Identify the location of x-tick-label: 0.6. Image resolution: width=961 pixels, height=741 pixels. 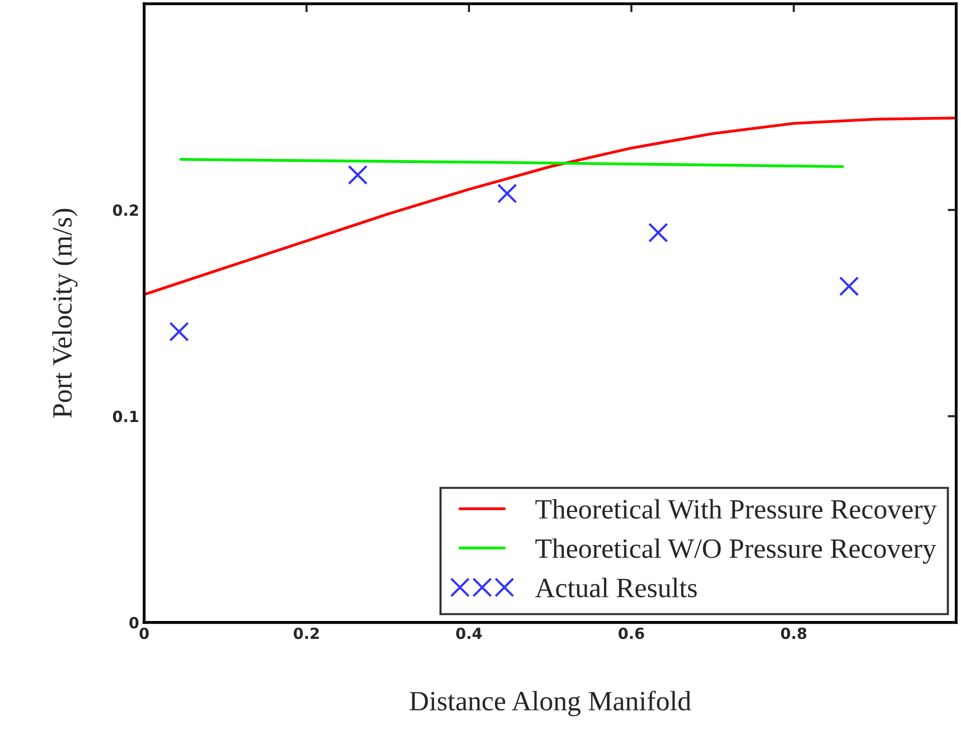
(631, 634).